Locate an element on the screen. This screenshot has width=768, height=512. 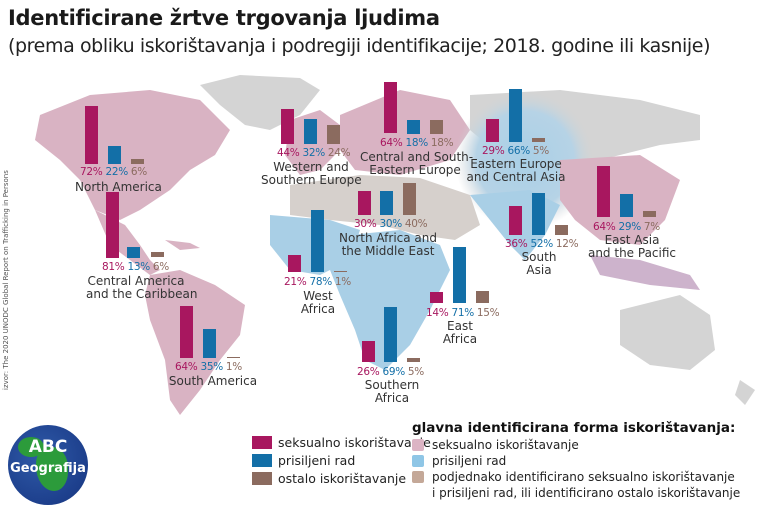
pct-forced: 35% is located at coordinates (211, 367).